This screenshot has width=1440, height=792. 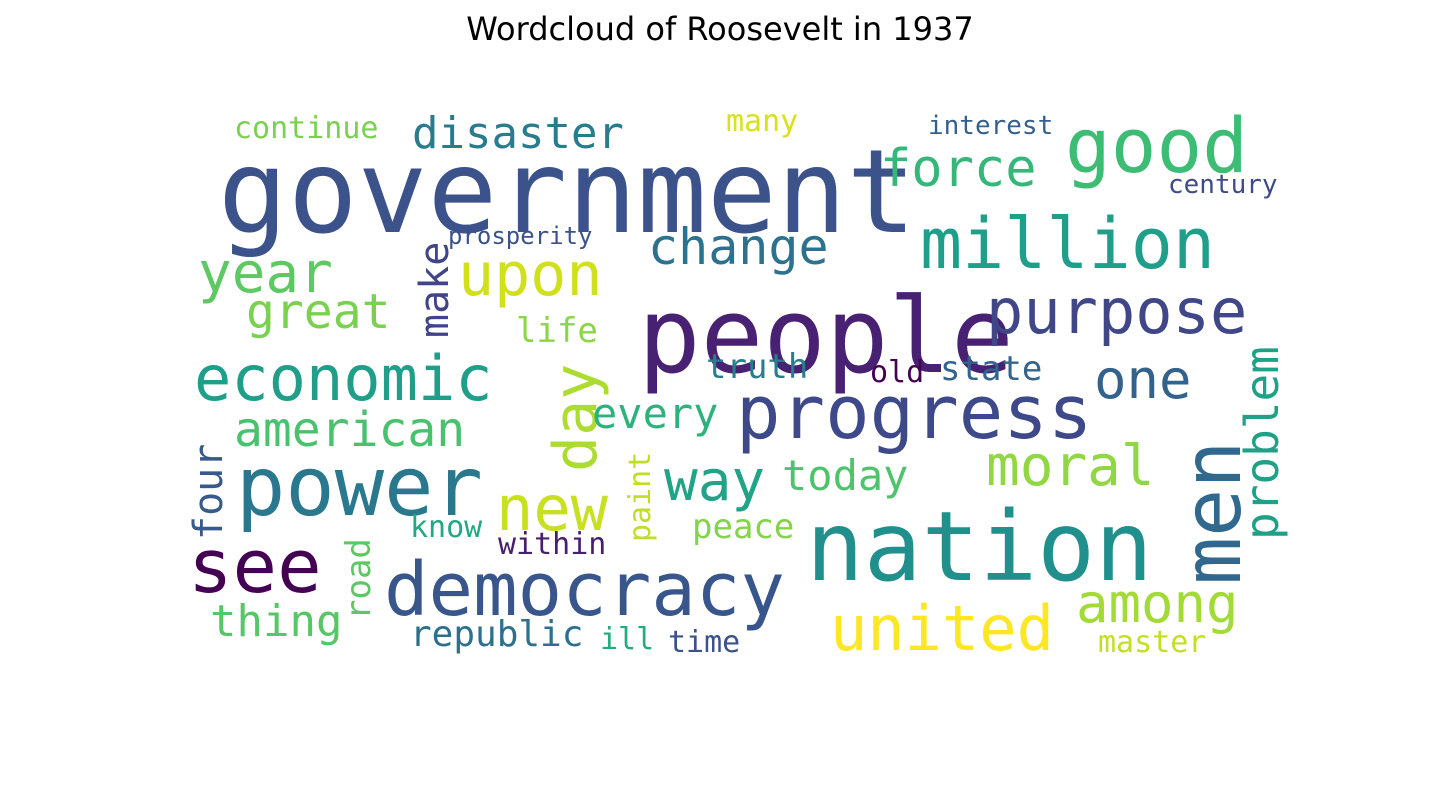 I want to click on word-disaster: disaster, so click(x=518, y=133).